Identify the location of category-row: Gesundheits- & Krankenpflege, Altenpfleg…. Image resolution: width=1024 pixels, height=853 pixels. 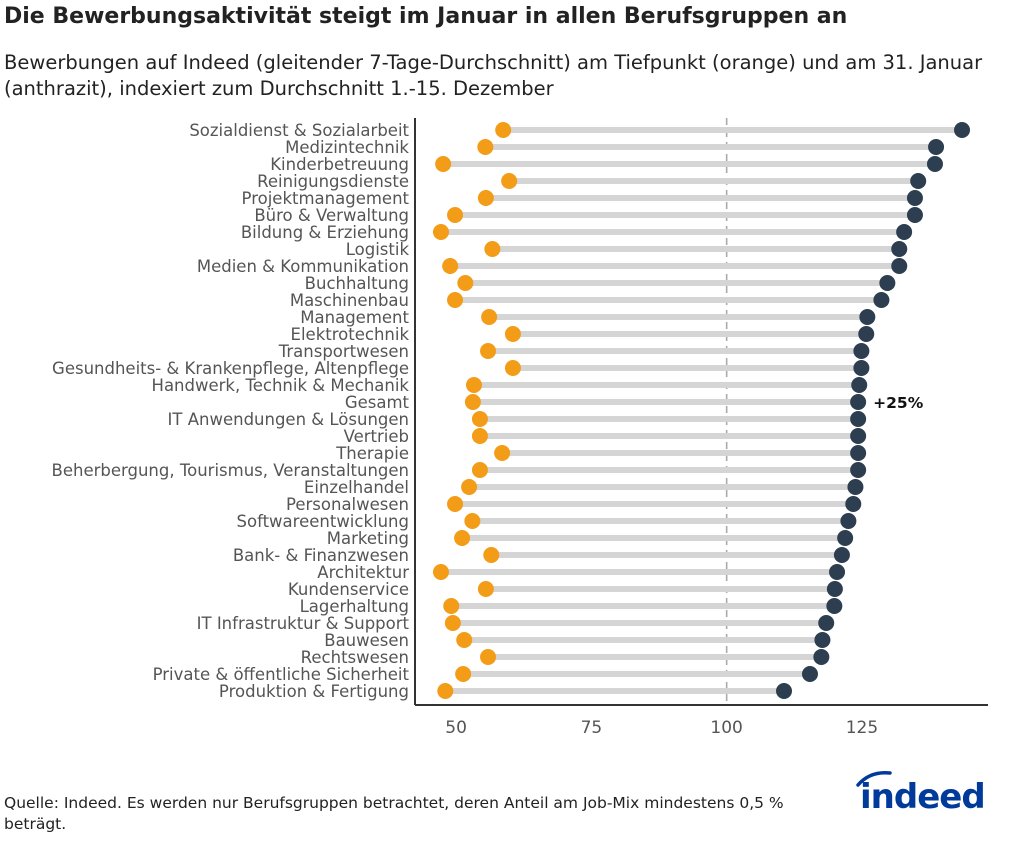
(461, 368).